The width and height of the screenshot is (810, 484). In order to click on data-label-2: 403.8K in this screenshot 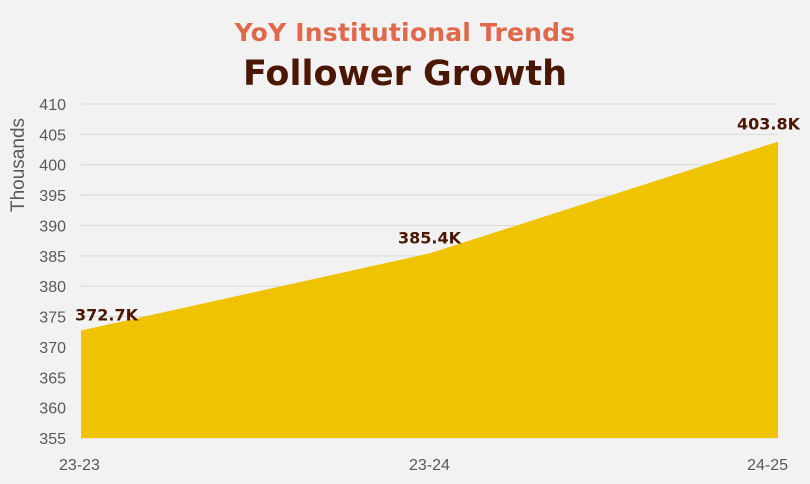, I will do `click(769, 124)`.